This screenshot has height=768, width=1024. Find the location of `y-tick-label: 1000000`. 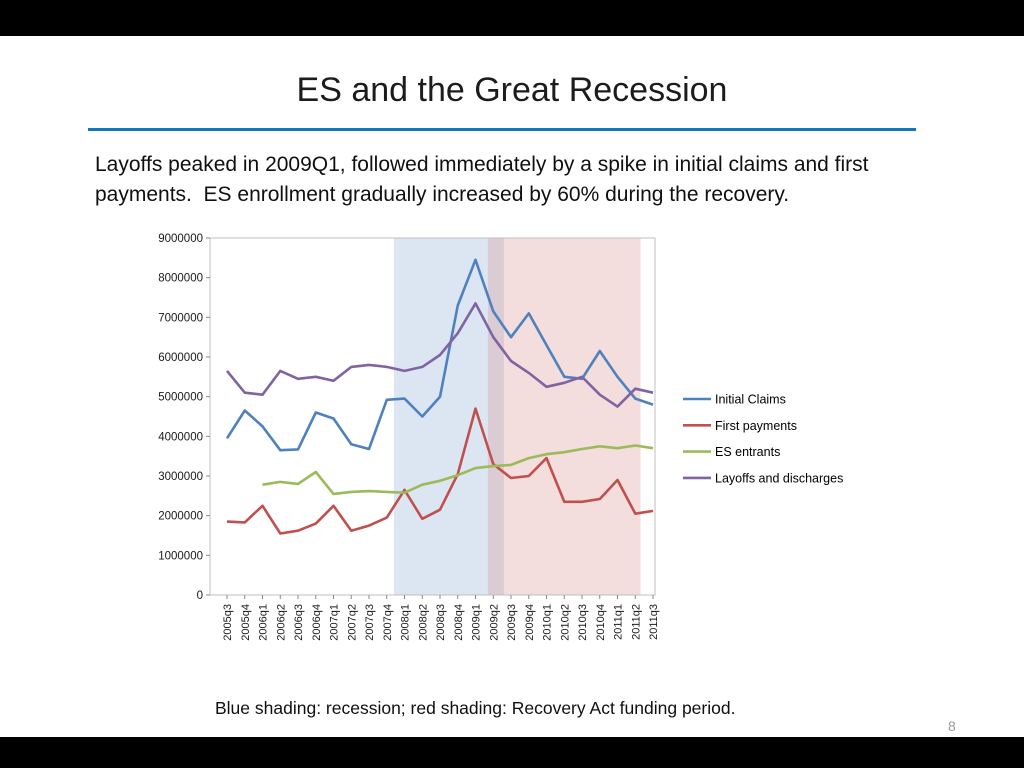

y-tick-label: 1000000 is located at coordinates (180, 556).